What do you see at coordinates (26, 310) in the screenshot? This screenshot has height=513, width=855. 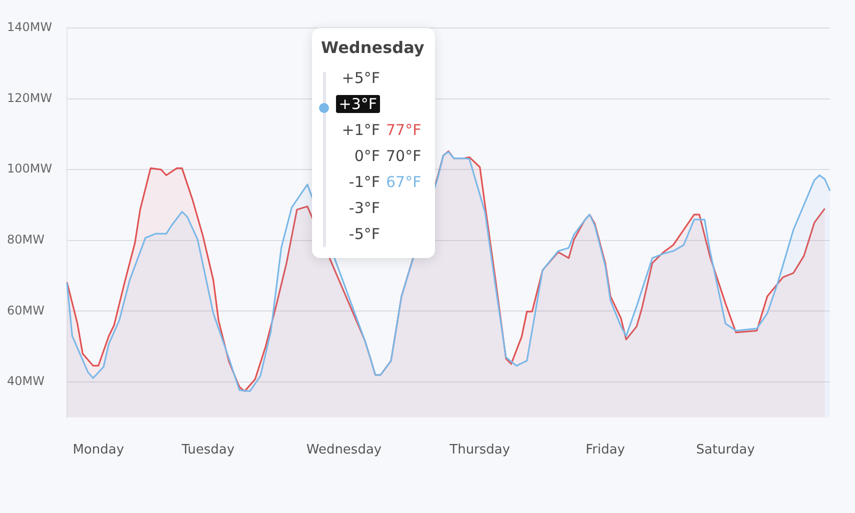 I see `y-tick-label: 60MW` at bounding box center [26, 310].